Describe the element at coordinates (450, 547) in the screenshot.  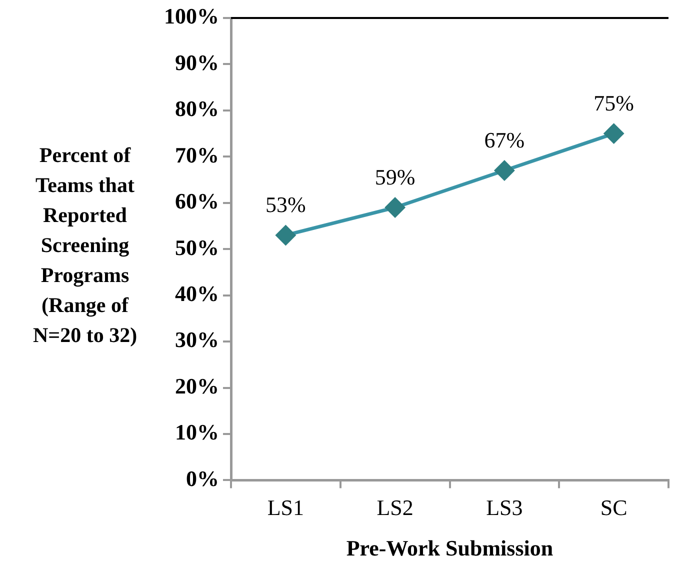
I see `x-axis-title: Pre-Work Submission` at that location.